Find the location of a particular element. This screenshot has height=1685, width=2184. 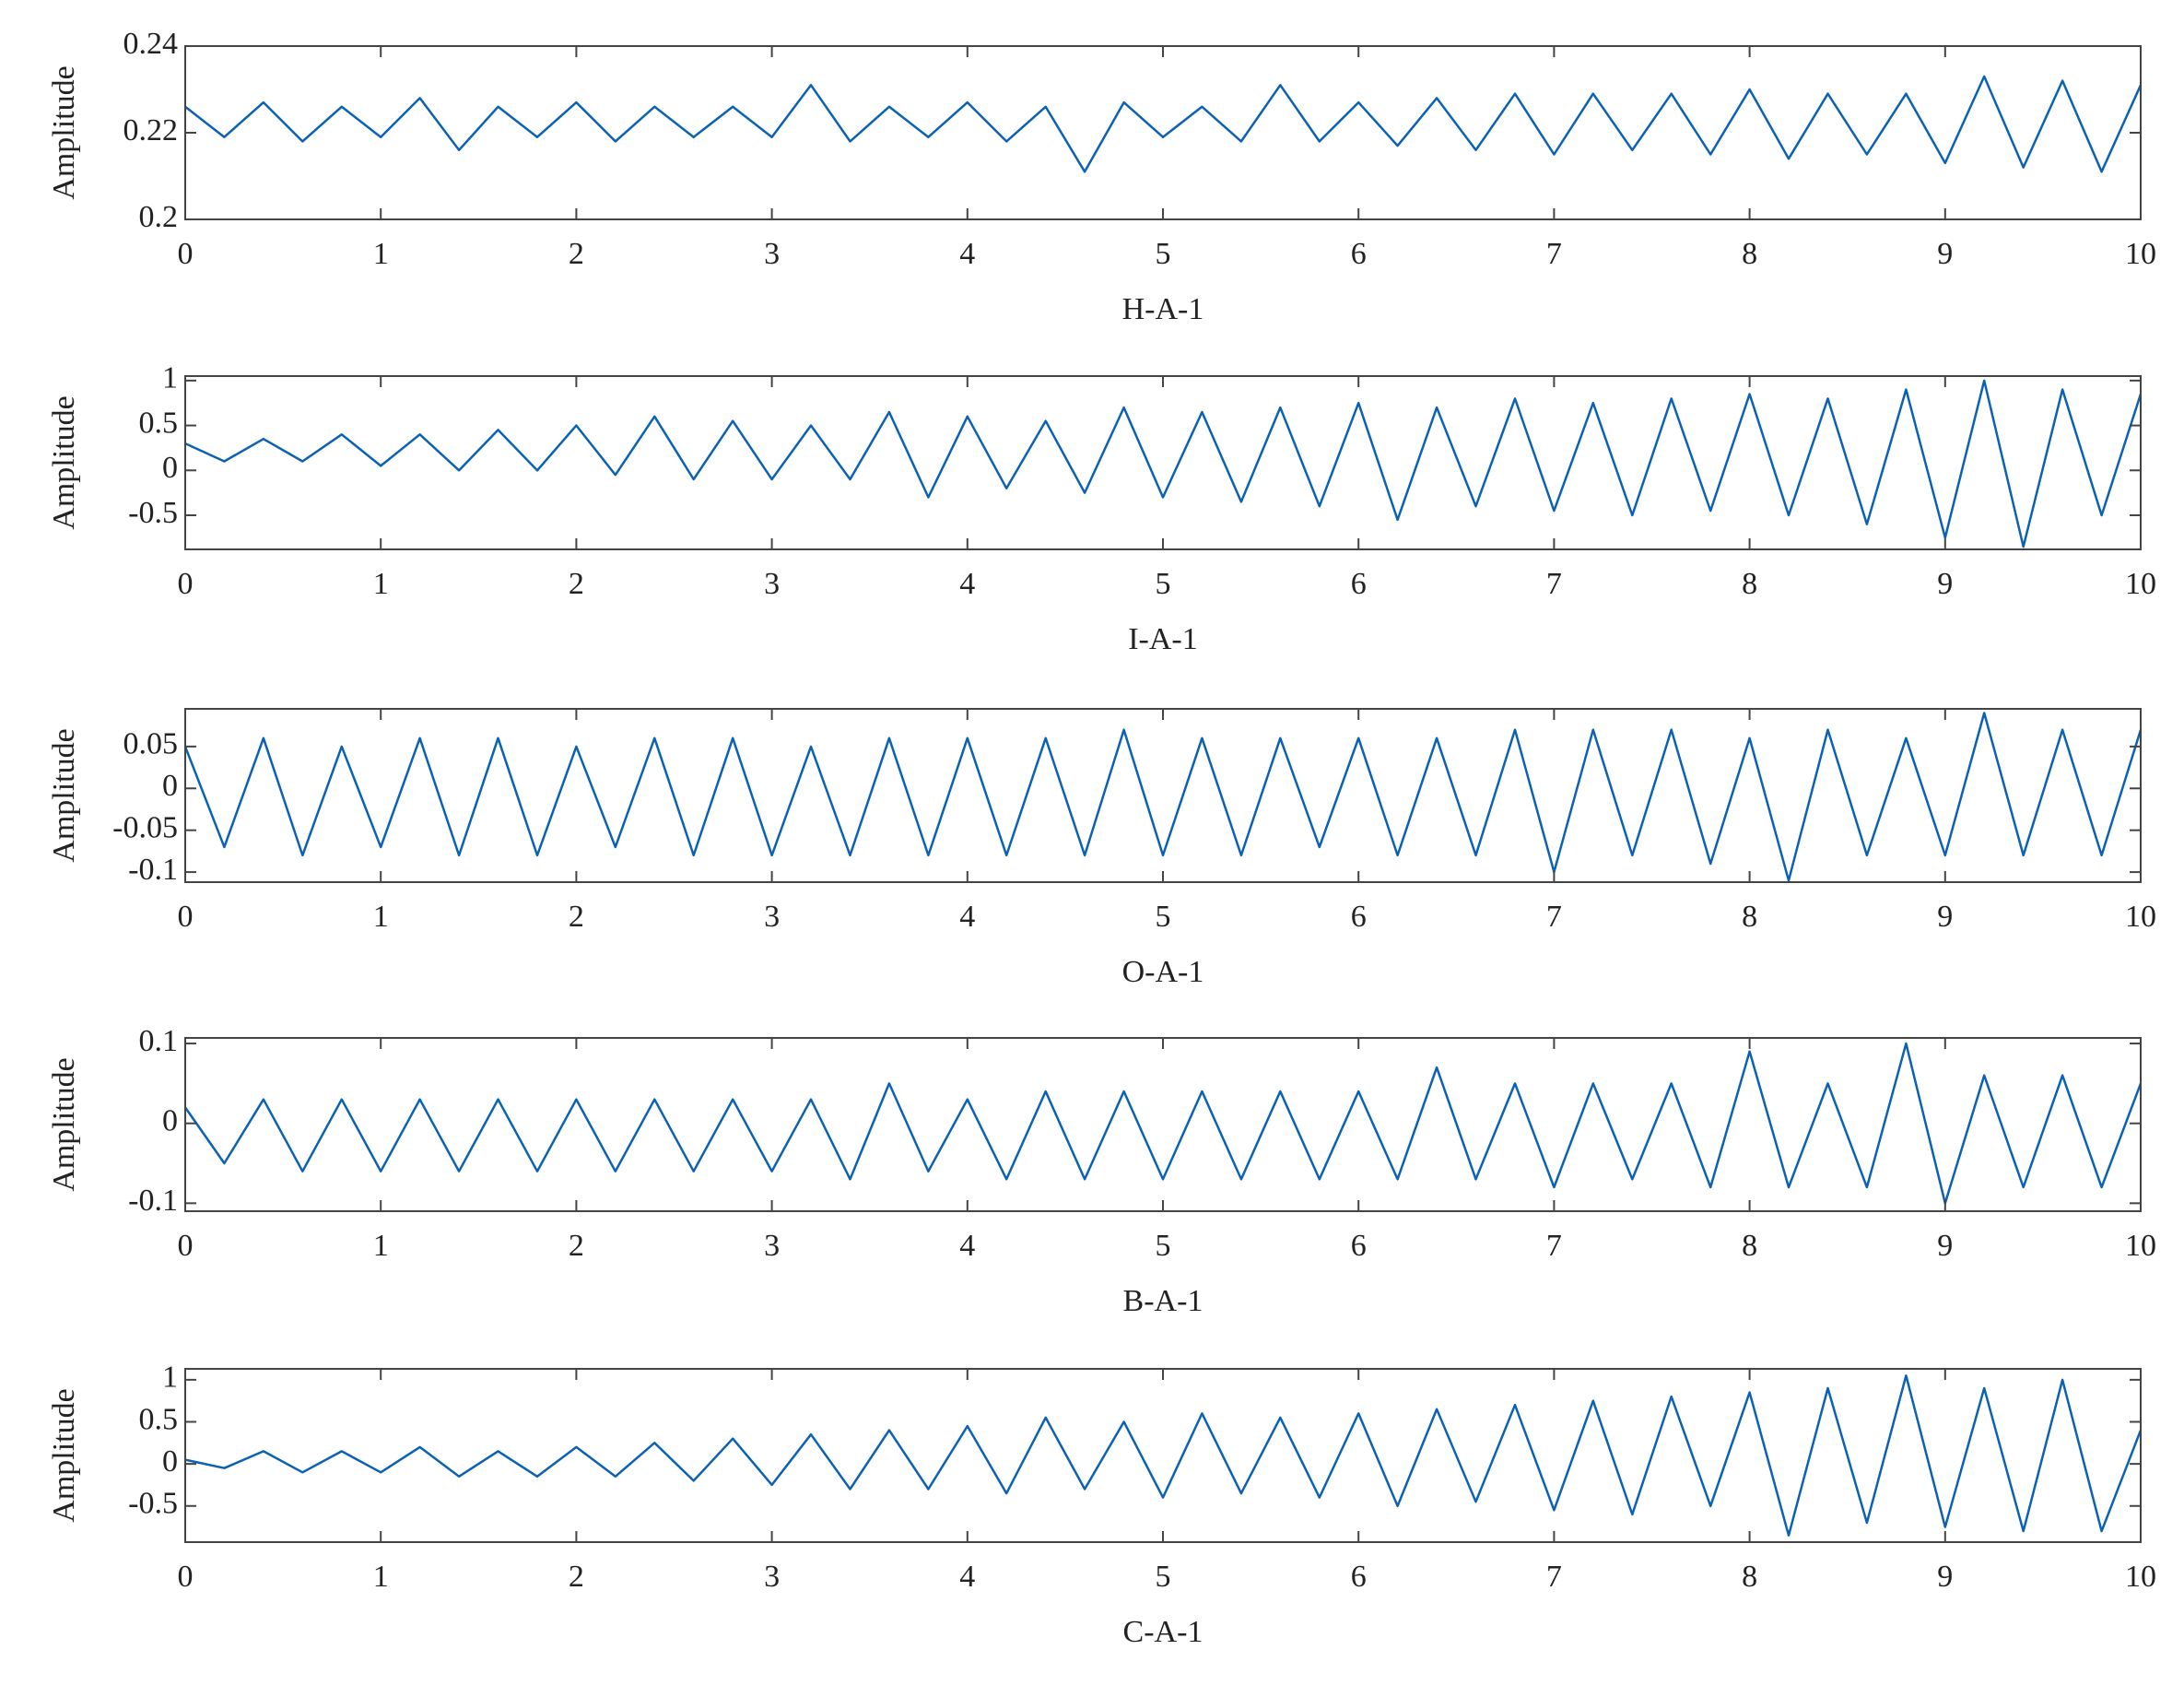

y-tick-label: -0.05 is located at coordinates (145, 827).